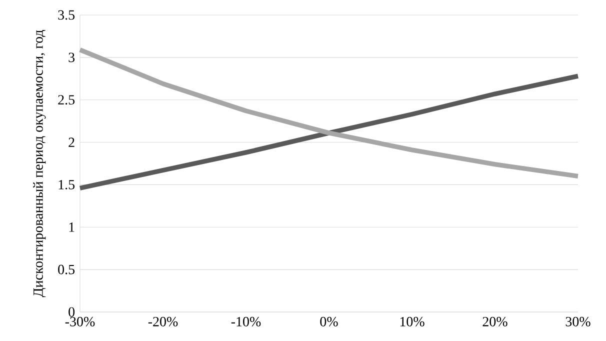  Describe the element at coordinates (163, 321) in the screenshot. I see `x-tick-label: -20%` at that location.